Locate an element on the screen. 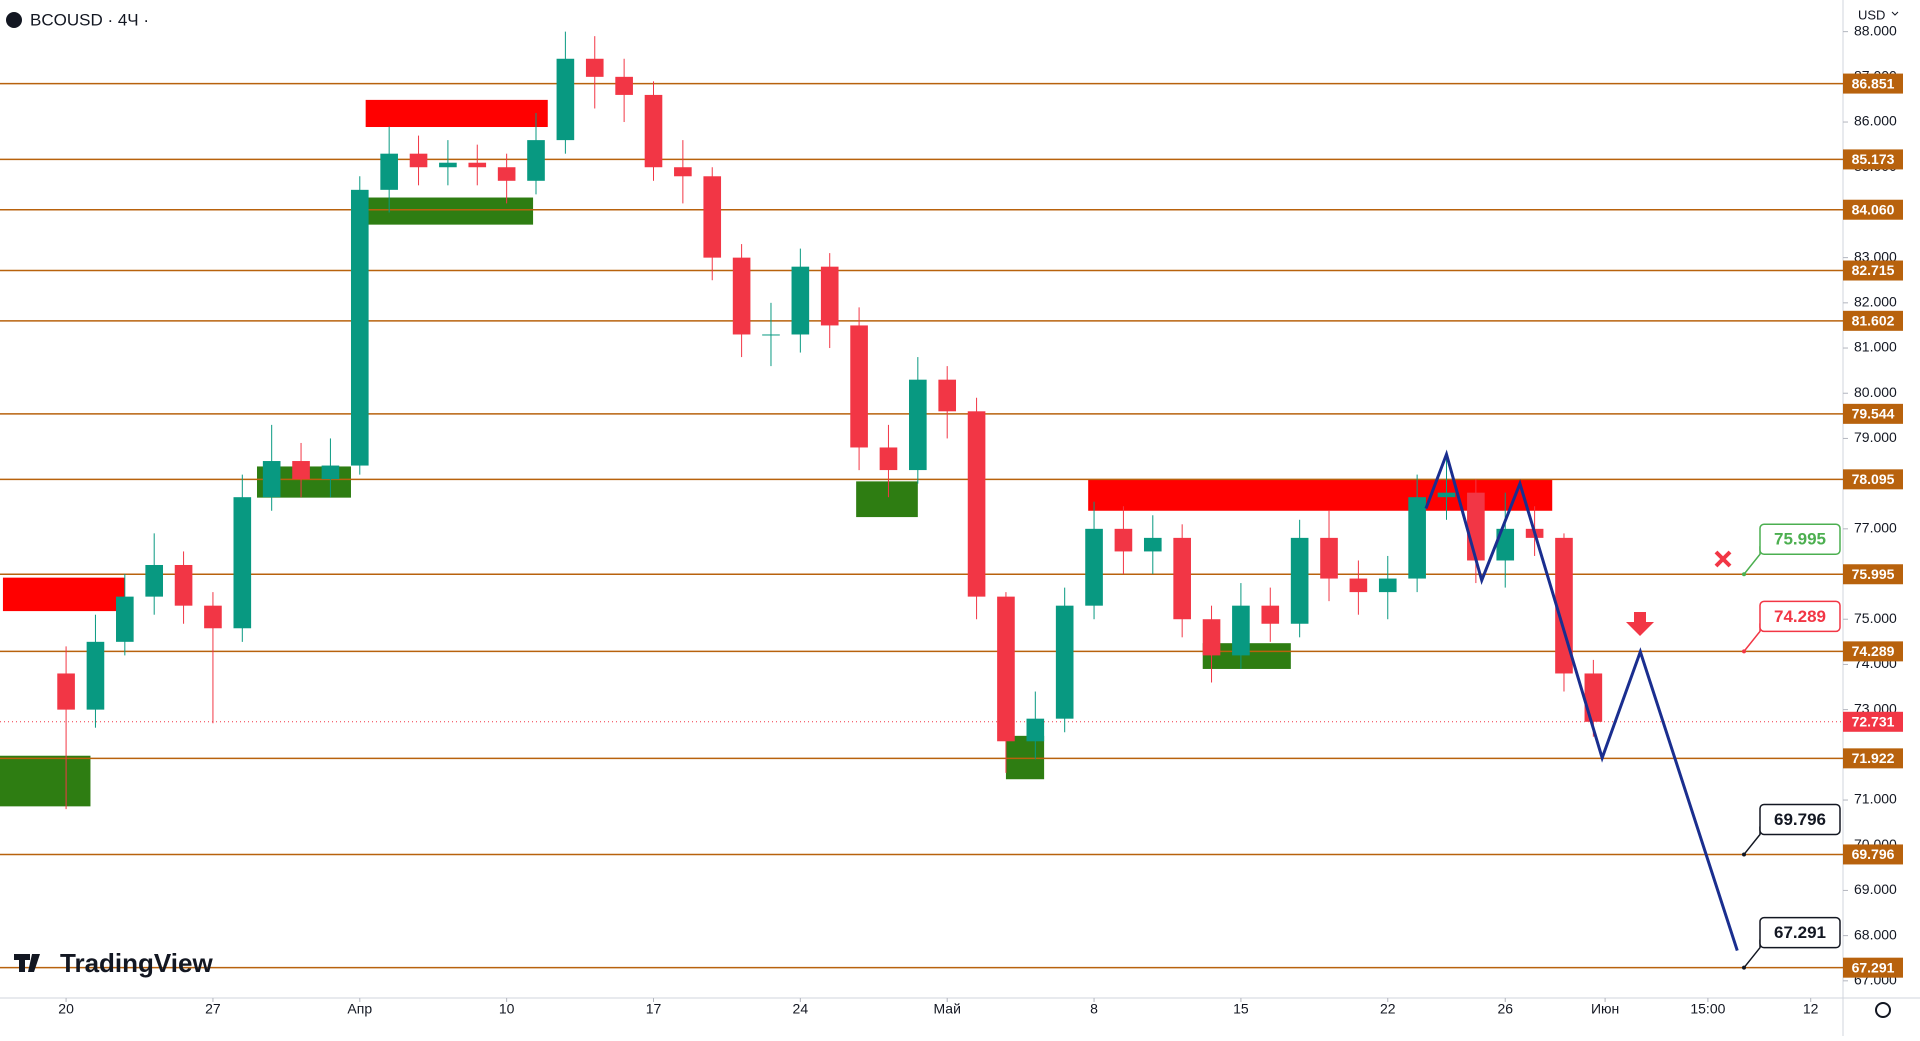 Image resolution: width=1920 pixels, height=1041 pixels. symbol: BCOUSD · 4Ч · is located at coordinates (89, 19).